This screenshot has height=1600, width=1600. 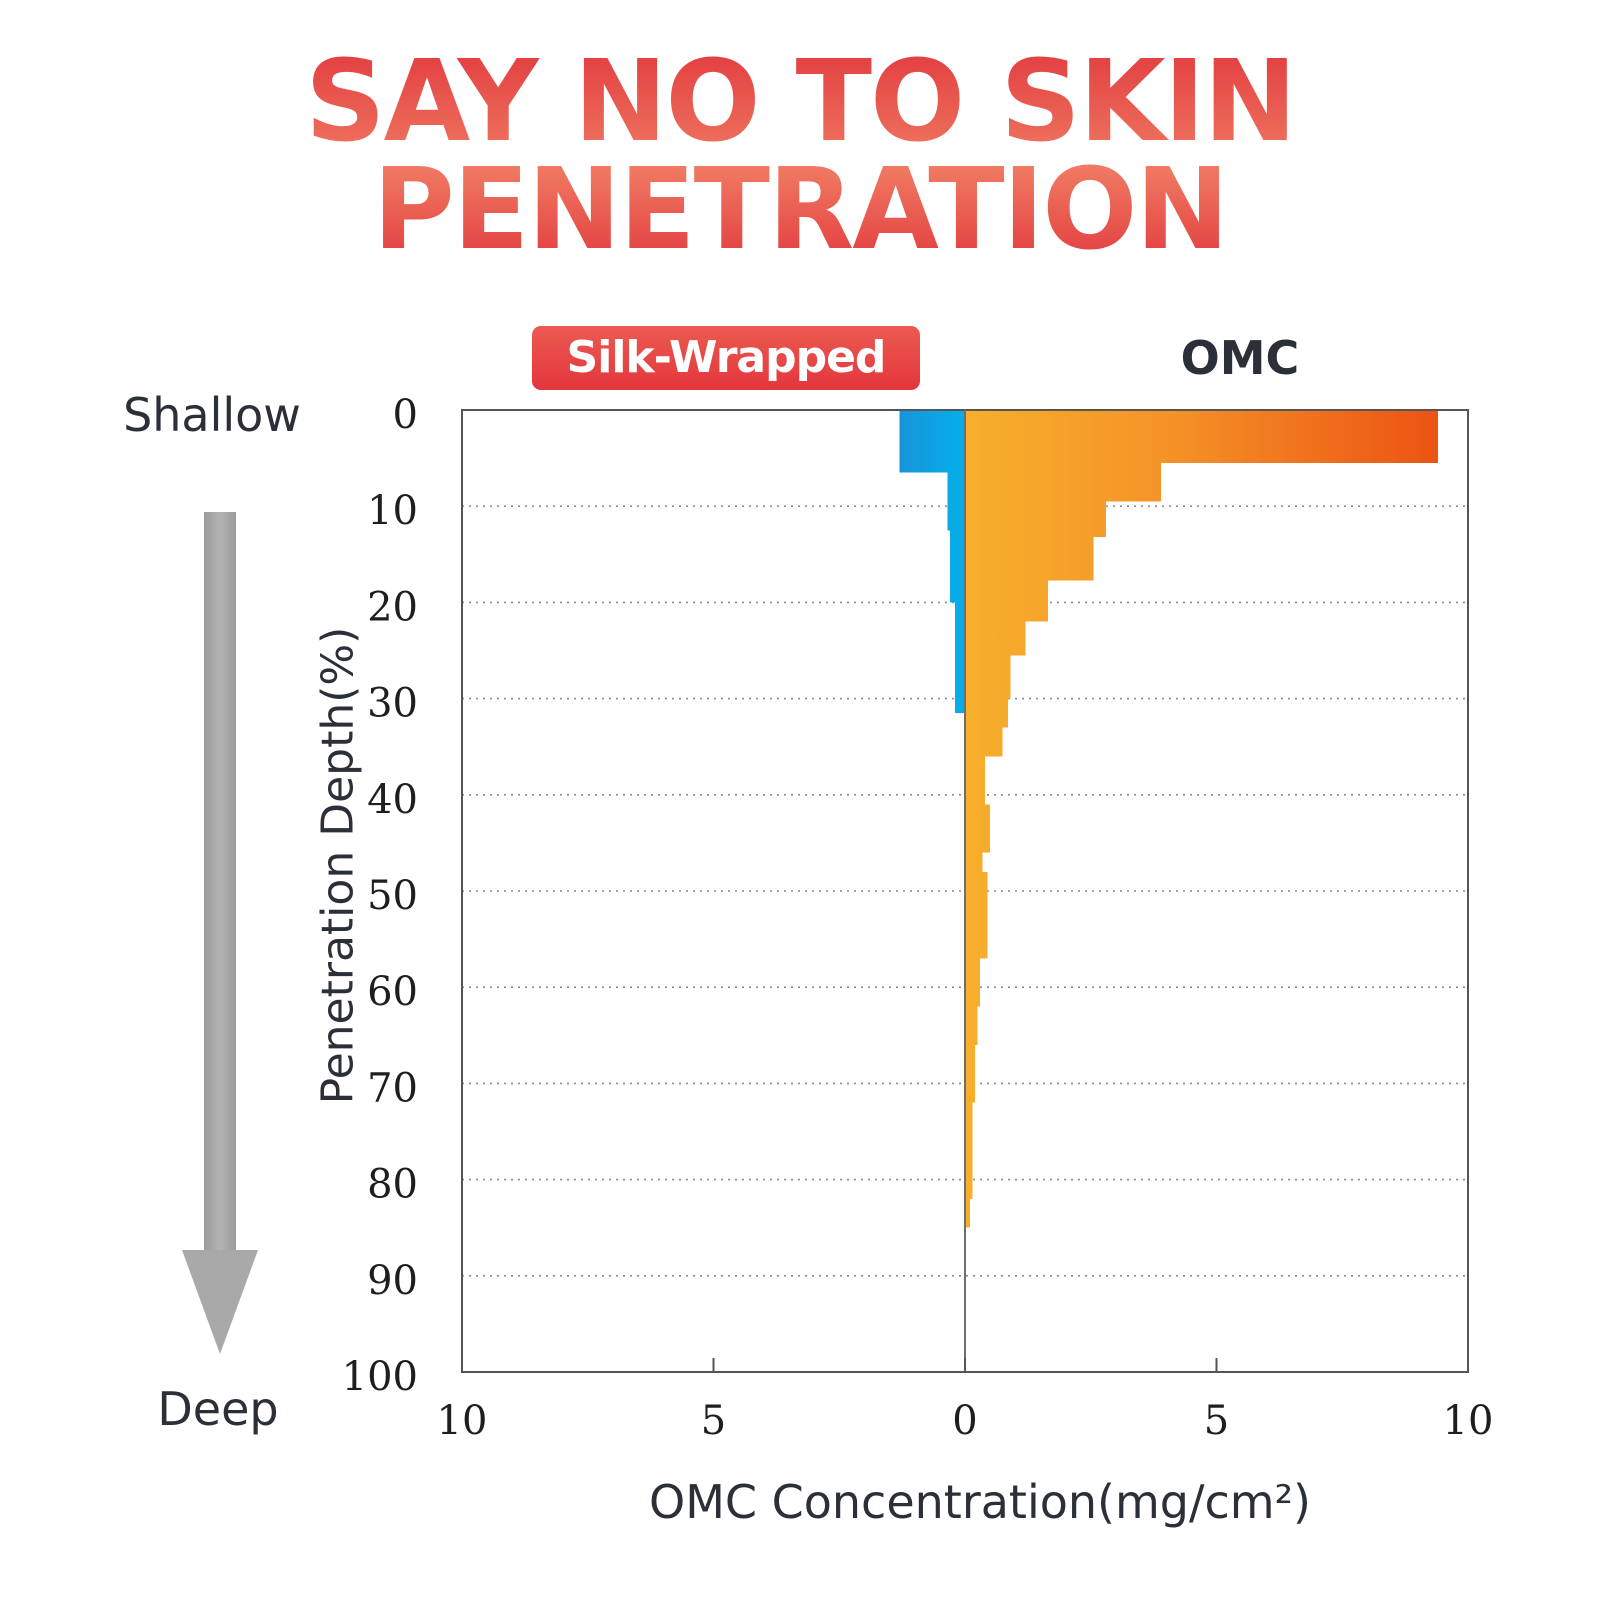 What do you see at coordinates (392, 992) in the screenshot?
I see `y-tick-label-60: 60` at bounding box center [392, 992].